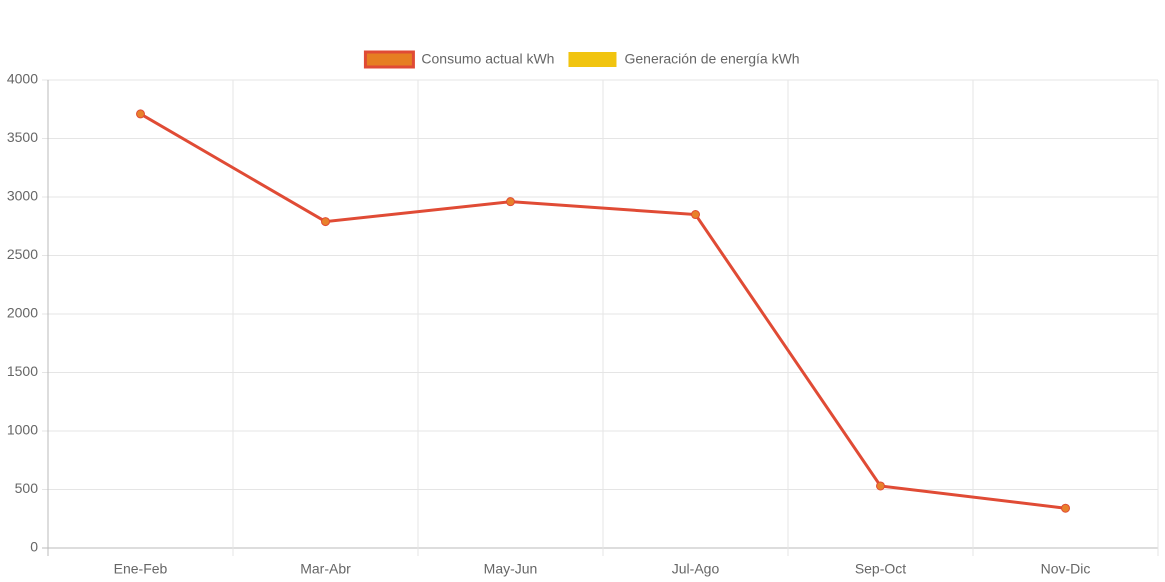  Describe the element at coordinates (511, 569) in the screenshot. I see `x-tick-label: May-Jun` at that location.